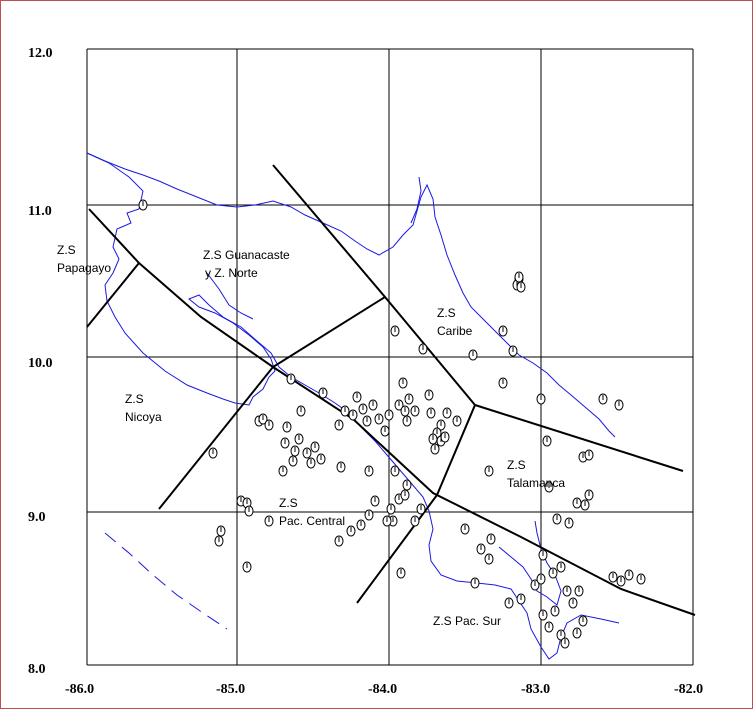  What do you see at coordinates (246, 255) in the screenshot?
I see `zone-label-guanacaste-1: Z.S Guanacaste` at bounding box center [246, 255].